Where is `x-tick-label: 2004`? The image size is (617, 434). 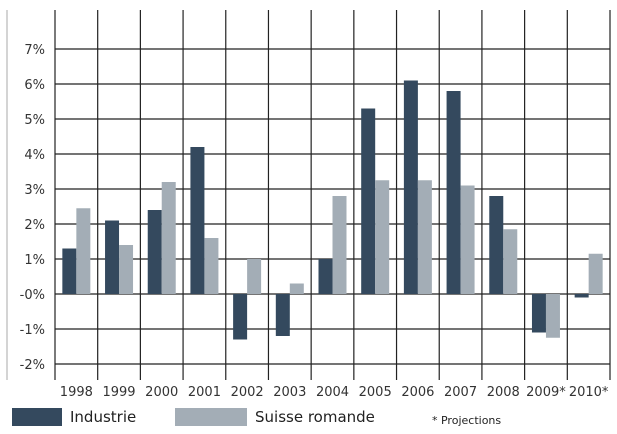 x-tick-label: 2004 is located at coordinates (332, 392).